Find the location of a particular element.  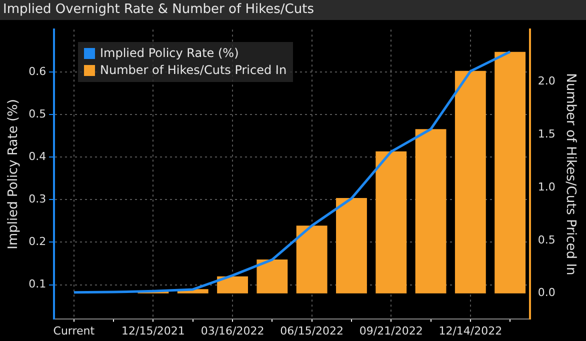

y-tick-label: 0.6 is located at coordinates (37, 71).